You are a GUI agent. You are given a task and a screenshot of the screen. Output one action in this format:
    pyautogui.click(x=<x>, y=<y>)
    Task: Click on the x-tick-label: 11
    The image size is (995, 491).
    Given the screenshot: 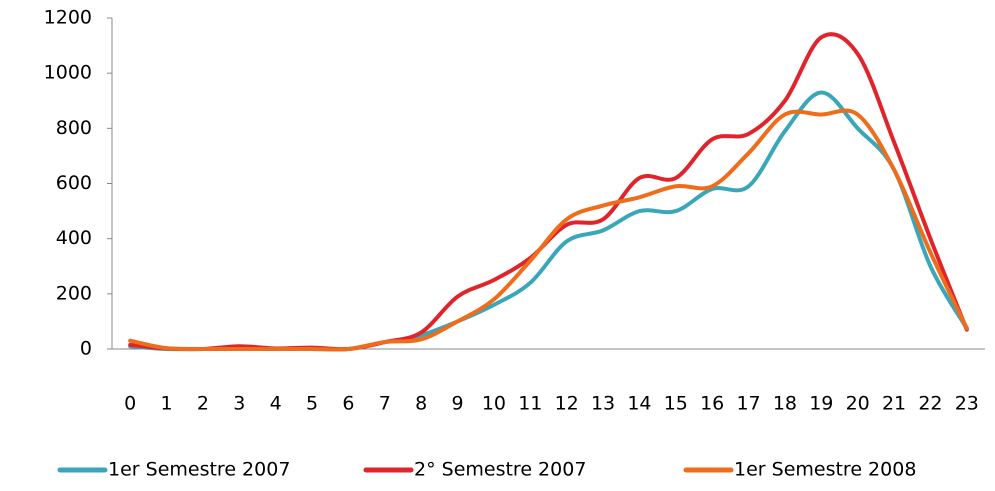 What is the action you would take?
    pyautogui.click(x=530, y=404)
    